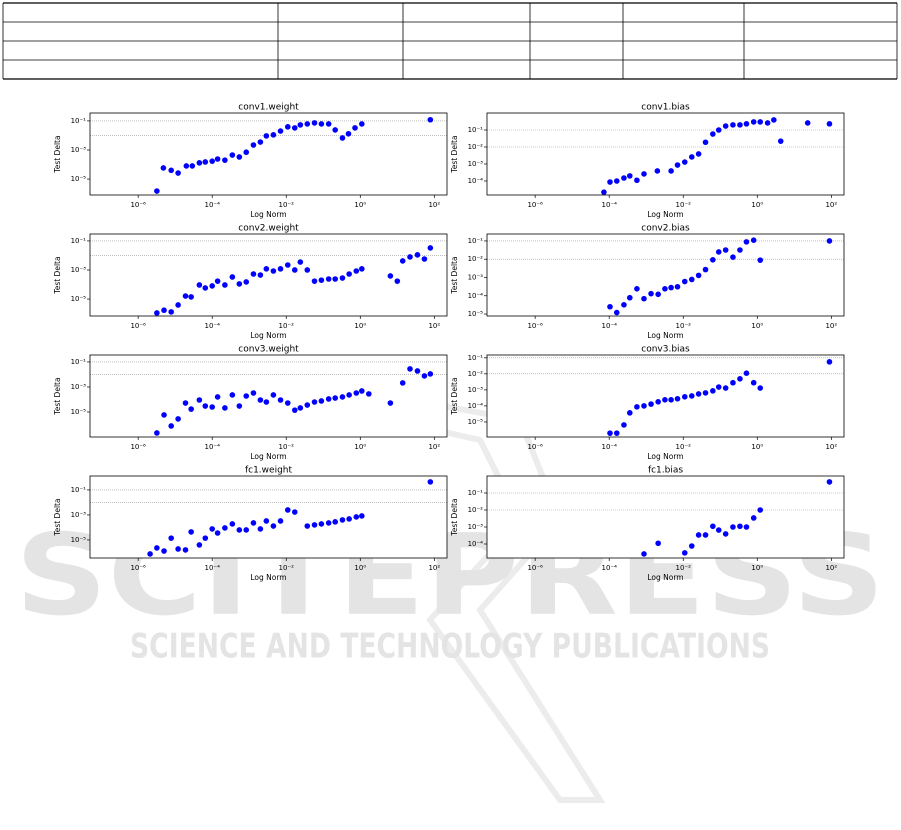 The image size is (901, 830). What do you see at coordinates (269, 471) in the screenshot?
I see `chart-title: fc1.weight` at bounding box center [269, 471].